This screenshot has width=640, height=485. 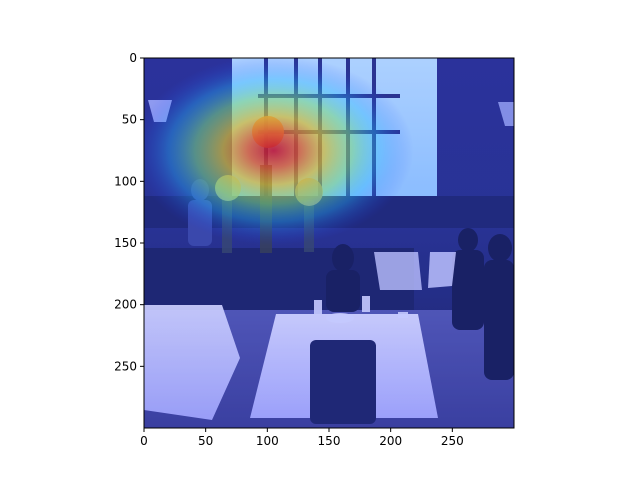 I want to click on y-tick-label: 100, so click(x=125, y=181).